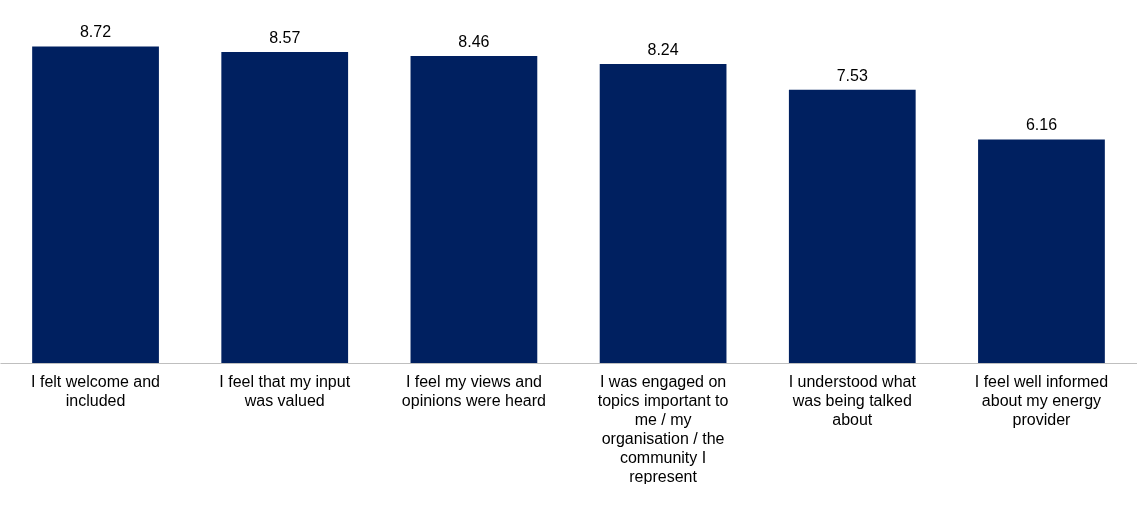  Describe the element at coordinates (285, 390) in the screenshot. I see `x-tick-label: I feel that my input was valued` at that location.